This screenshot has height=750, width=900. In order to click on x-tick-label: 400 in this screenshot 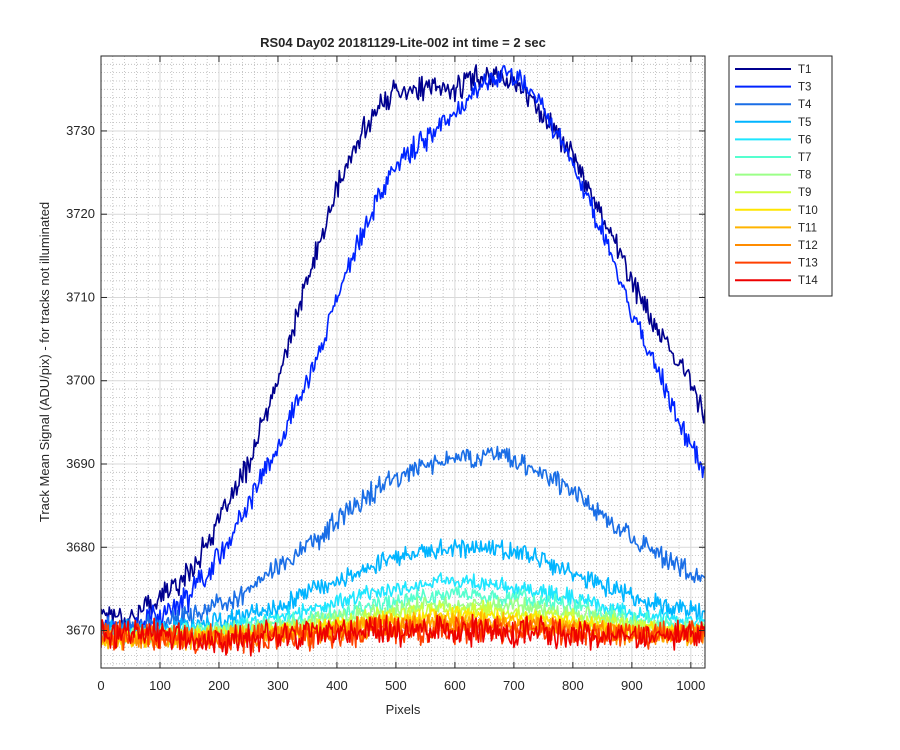, I will do `click(337, 685)`.